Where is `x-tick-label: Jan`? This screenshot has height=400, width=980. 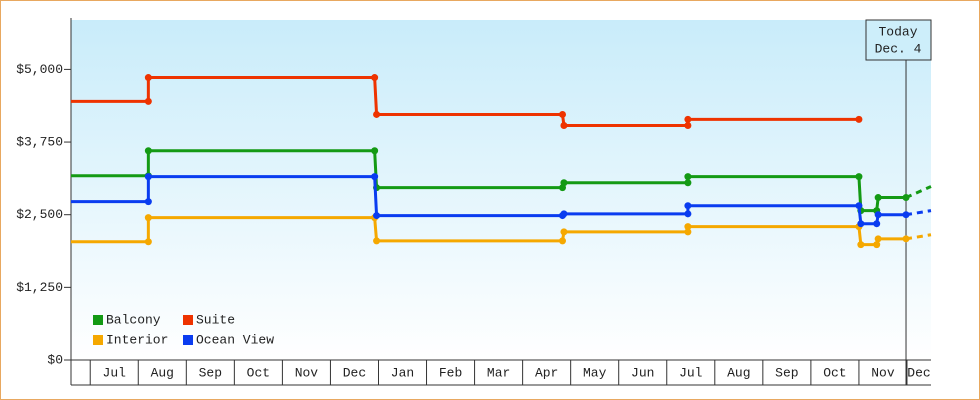
x-tick-label: Jan is located at coordinates (402, 372).